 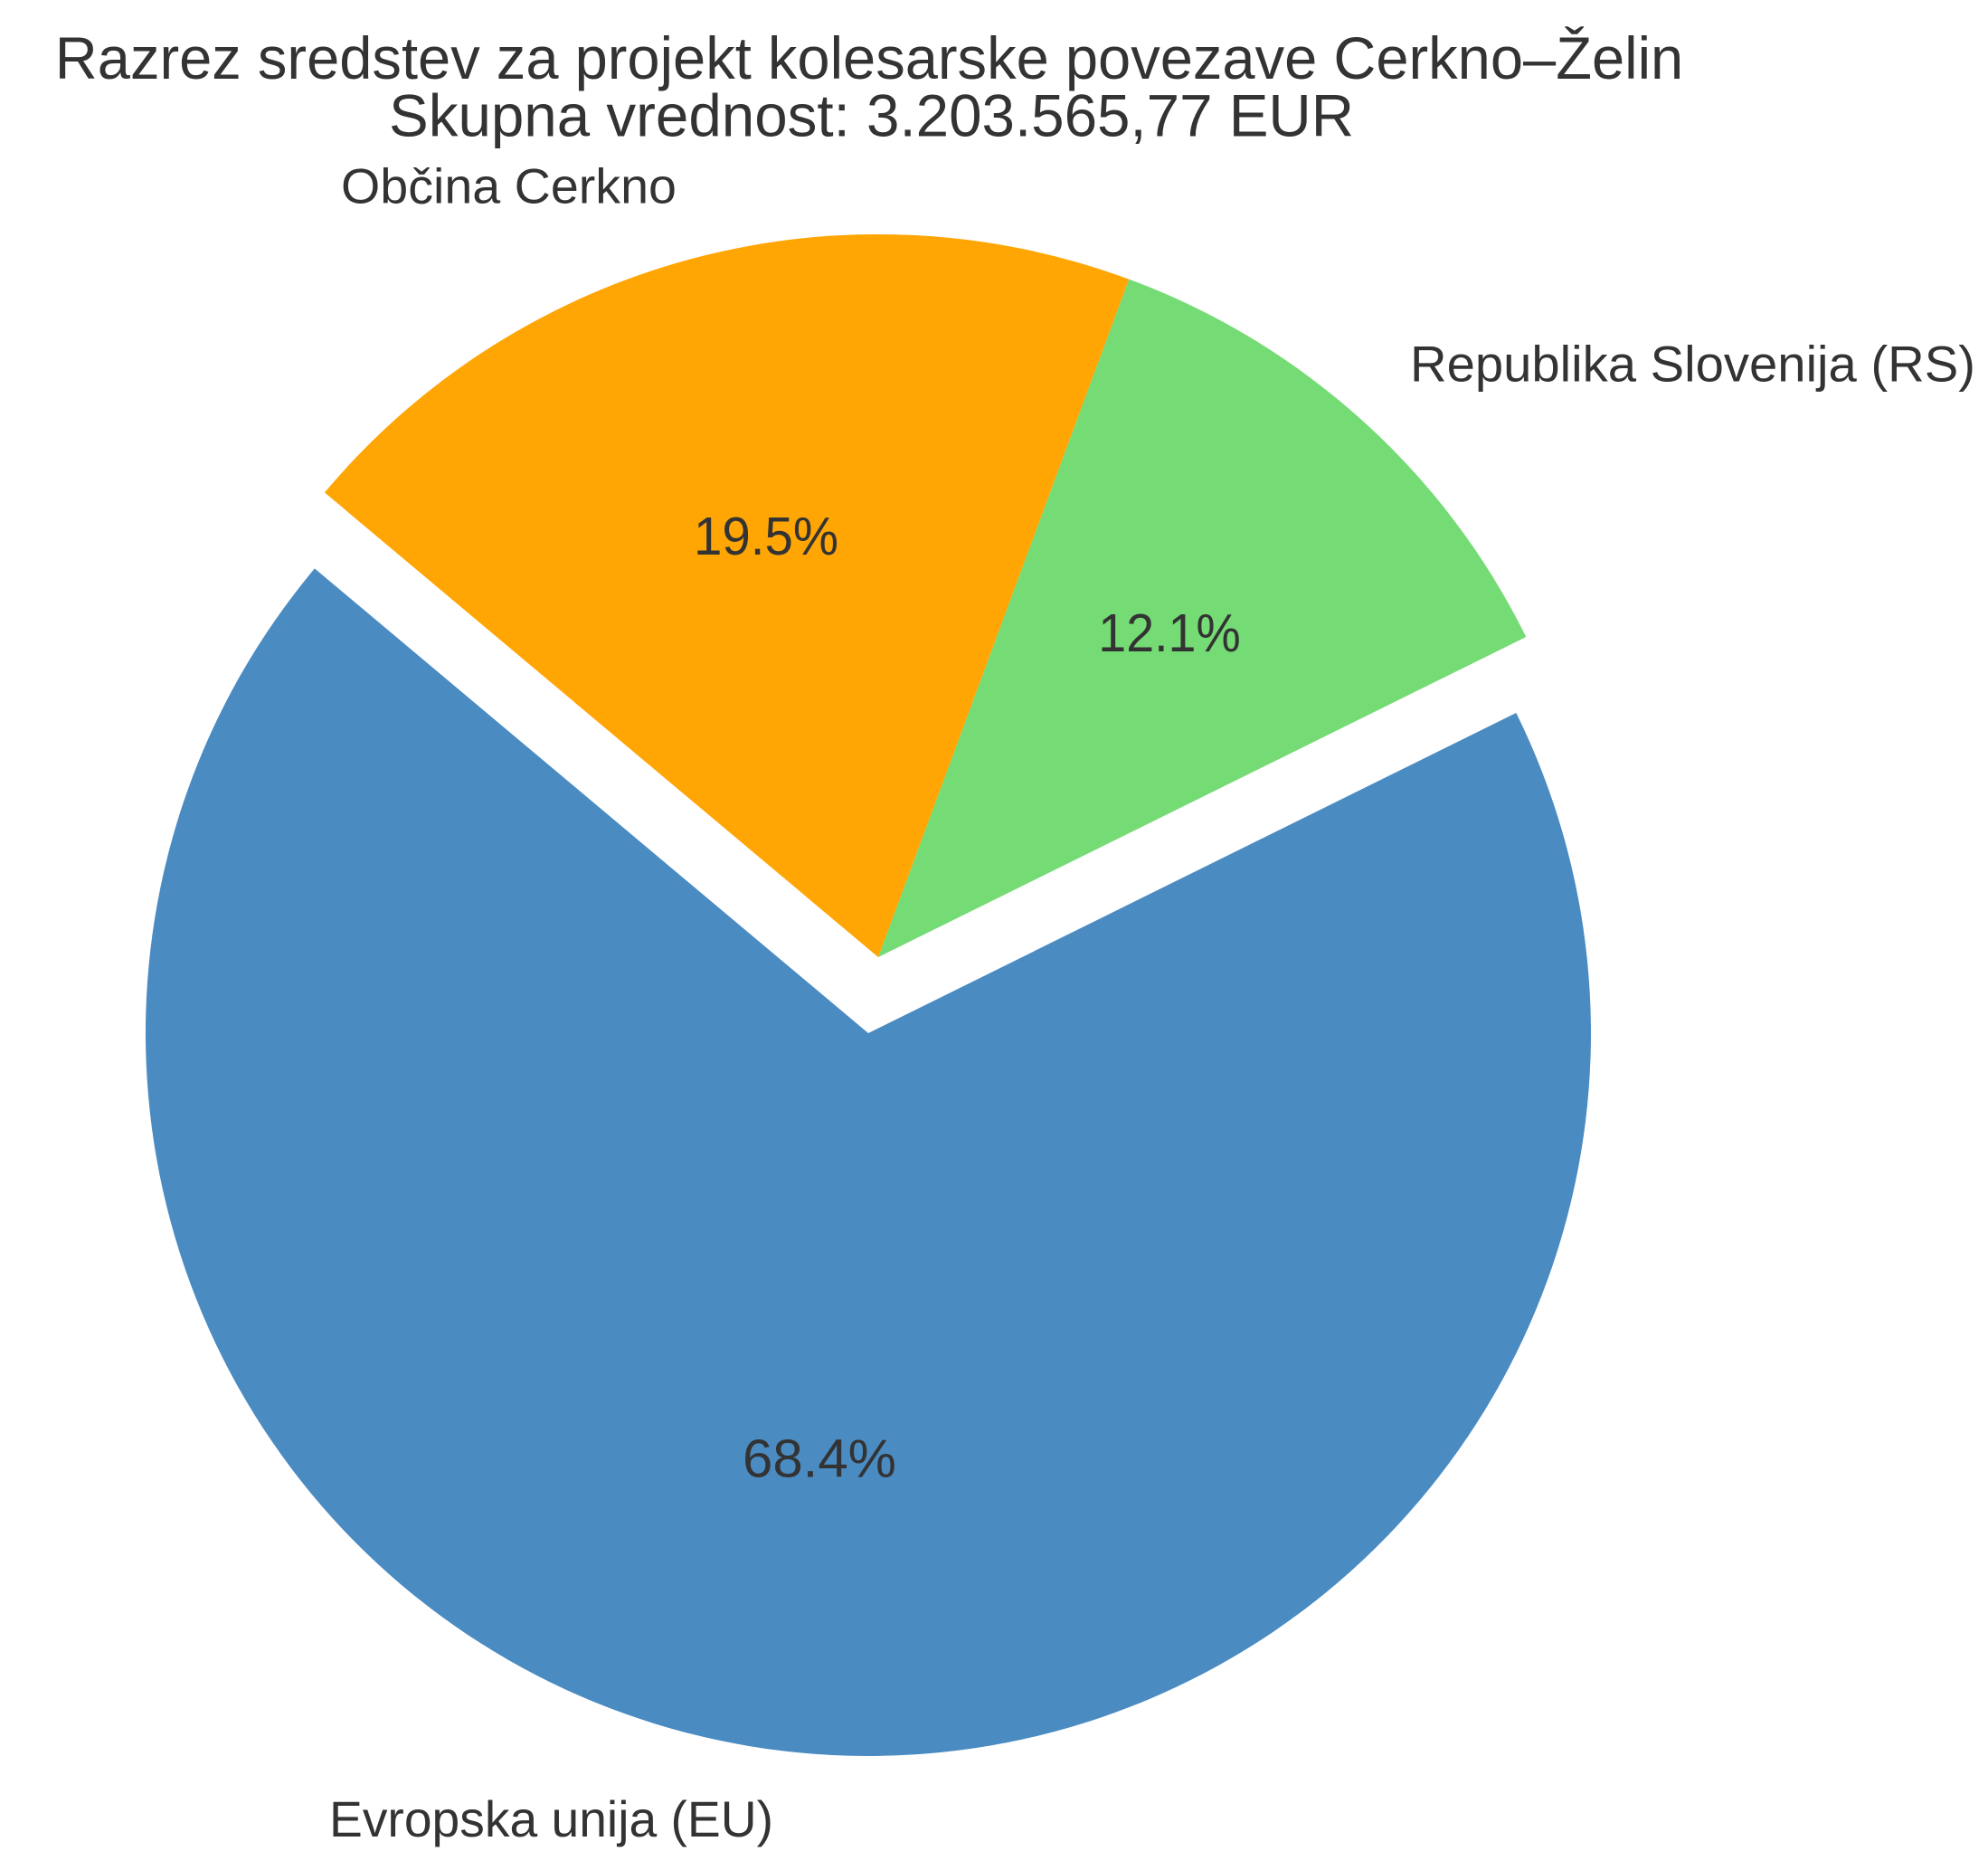 What do you see at coordinates (820, 1459) in the screenshot?
I see `svg-text: 68.4%` at bounding box center [820, 1459].